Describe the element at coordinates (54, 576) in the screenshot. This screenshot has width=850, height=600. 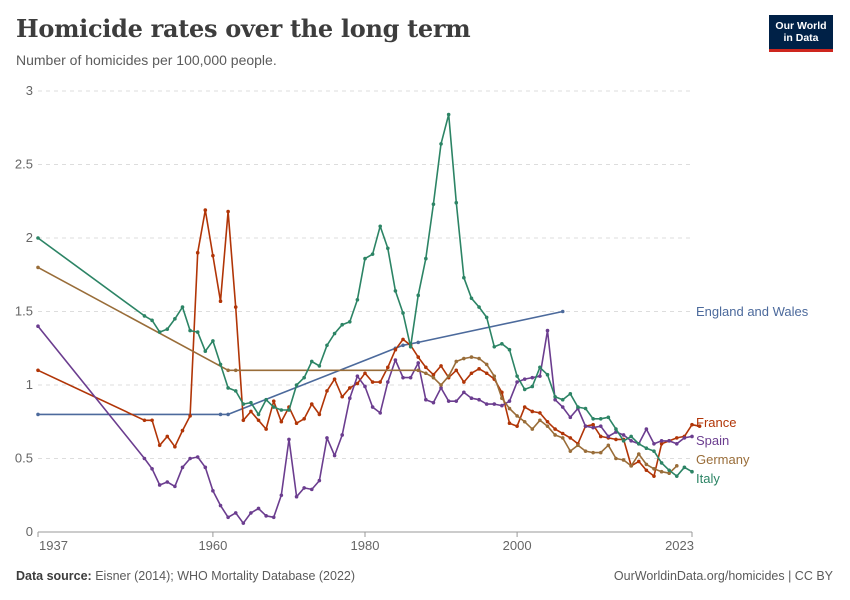
I see `data-source-label: Data source:` at that location.